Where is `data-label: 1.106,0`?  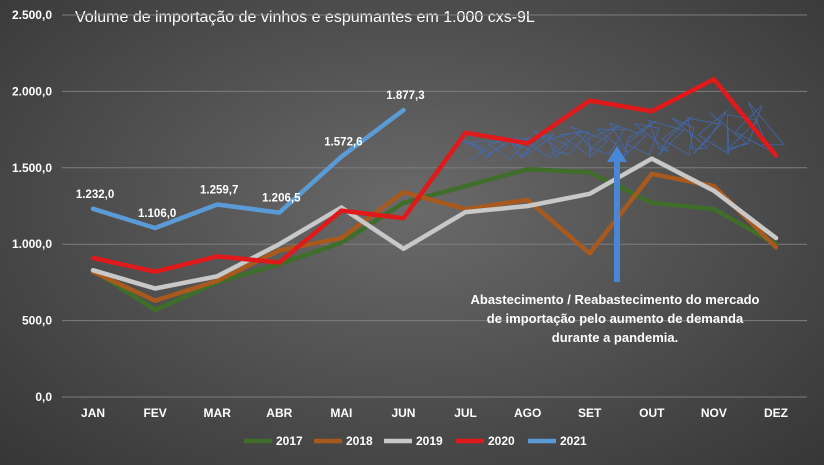
data-label: 1.106,0 is located at coordinates (157, 214).